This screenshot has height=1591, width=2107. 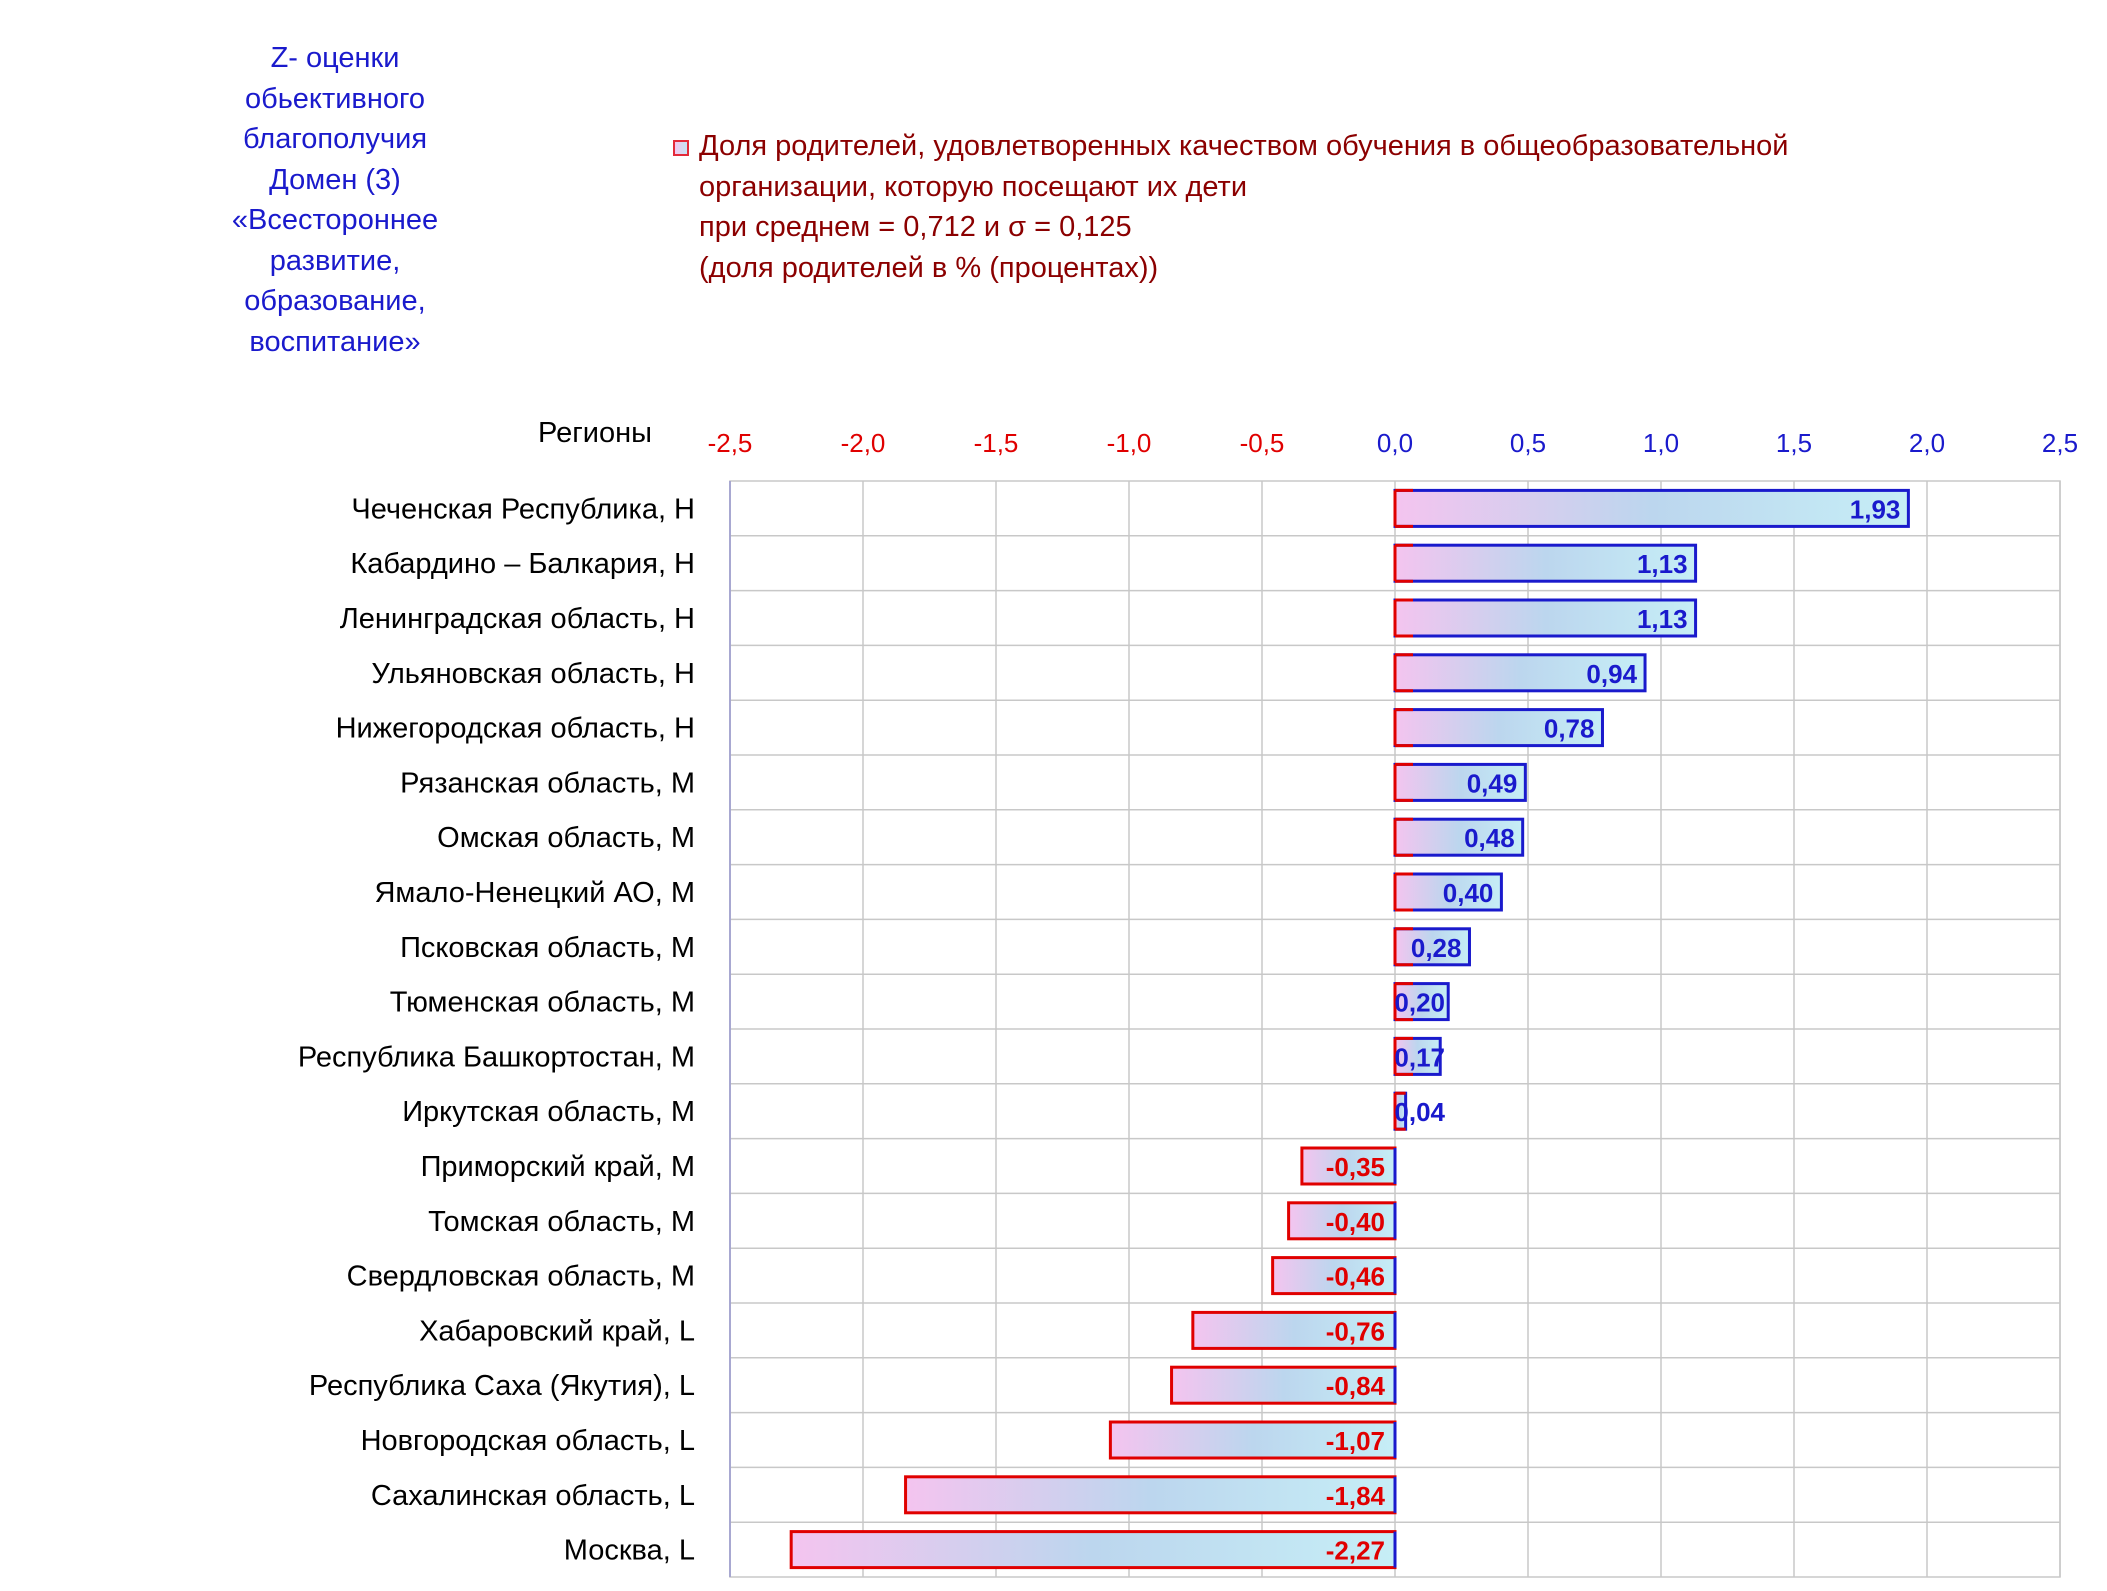 I want to click on bar-value-label: 0,48, so click(x=1489, y=838).